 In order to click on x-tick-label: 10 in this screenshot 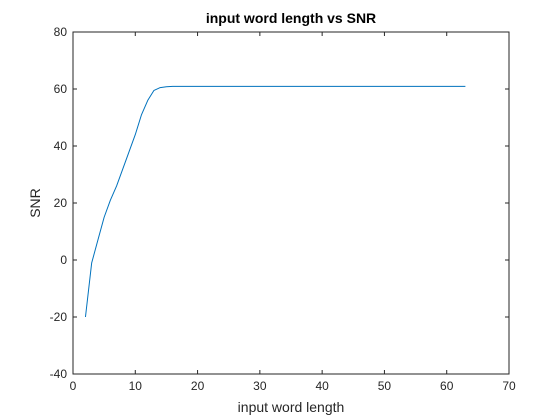, I will do `click(136, 386)`.